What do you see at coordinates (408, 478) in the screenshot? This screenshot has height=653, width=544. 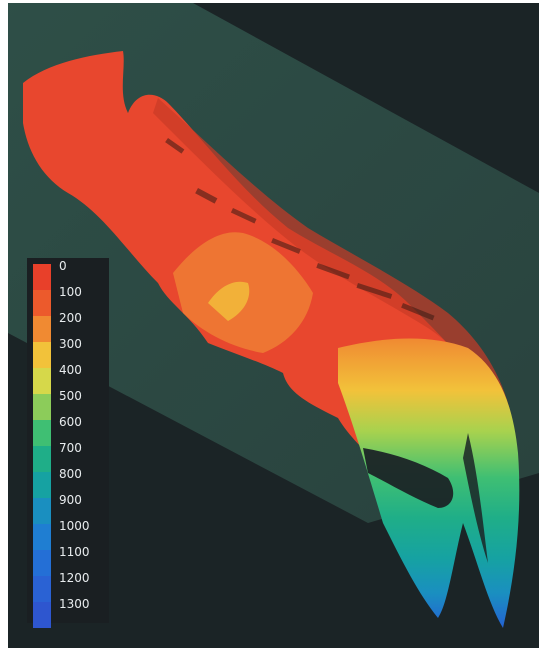 I see `canyon-shadow` at bounding box center [408, 478].